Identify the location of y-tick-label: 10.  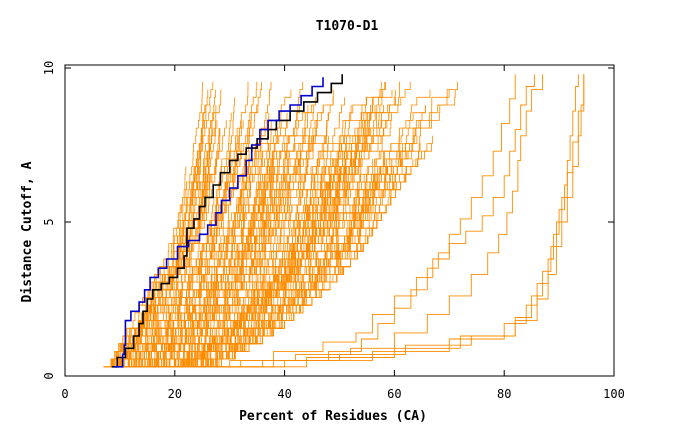
(49, 68).